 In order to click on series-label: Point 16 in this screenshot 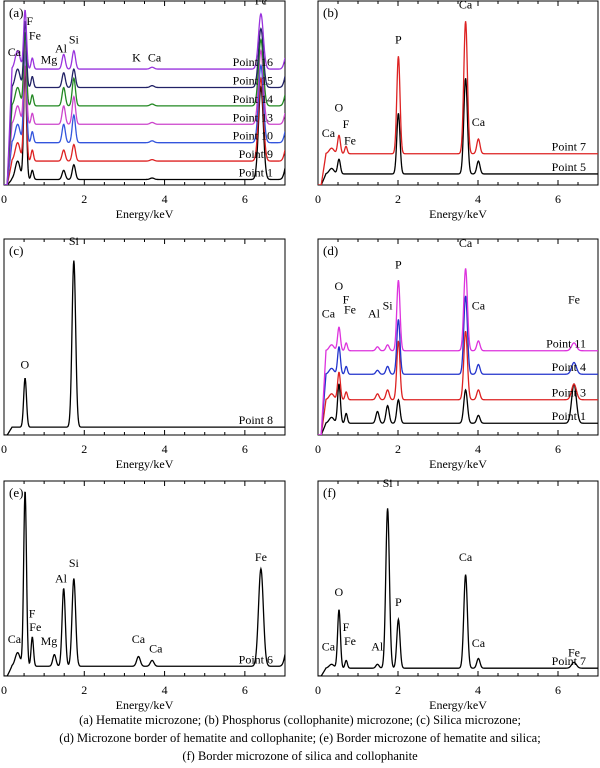, I will do `click(253, 62)`.